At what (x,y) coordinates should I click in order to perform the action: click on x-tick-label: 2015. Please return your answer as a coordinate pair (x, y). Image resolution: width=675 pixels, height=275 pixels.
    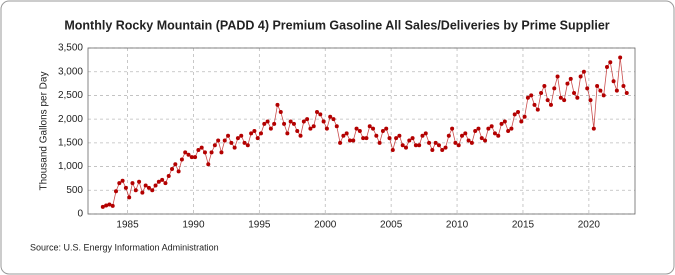
    Looking at the image, I should click on (523, 225).